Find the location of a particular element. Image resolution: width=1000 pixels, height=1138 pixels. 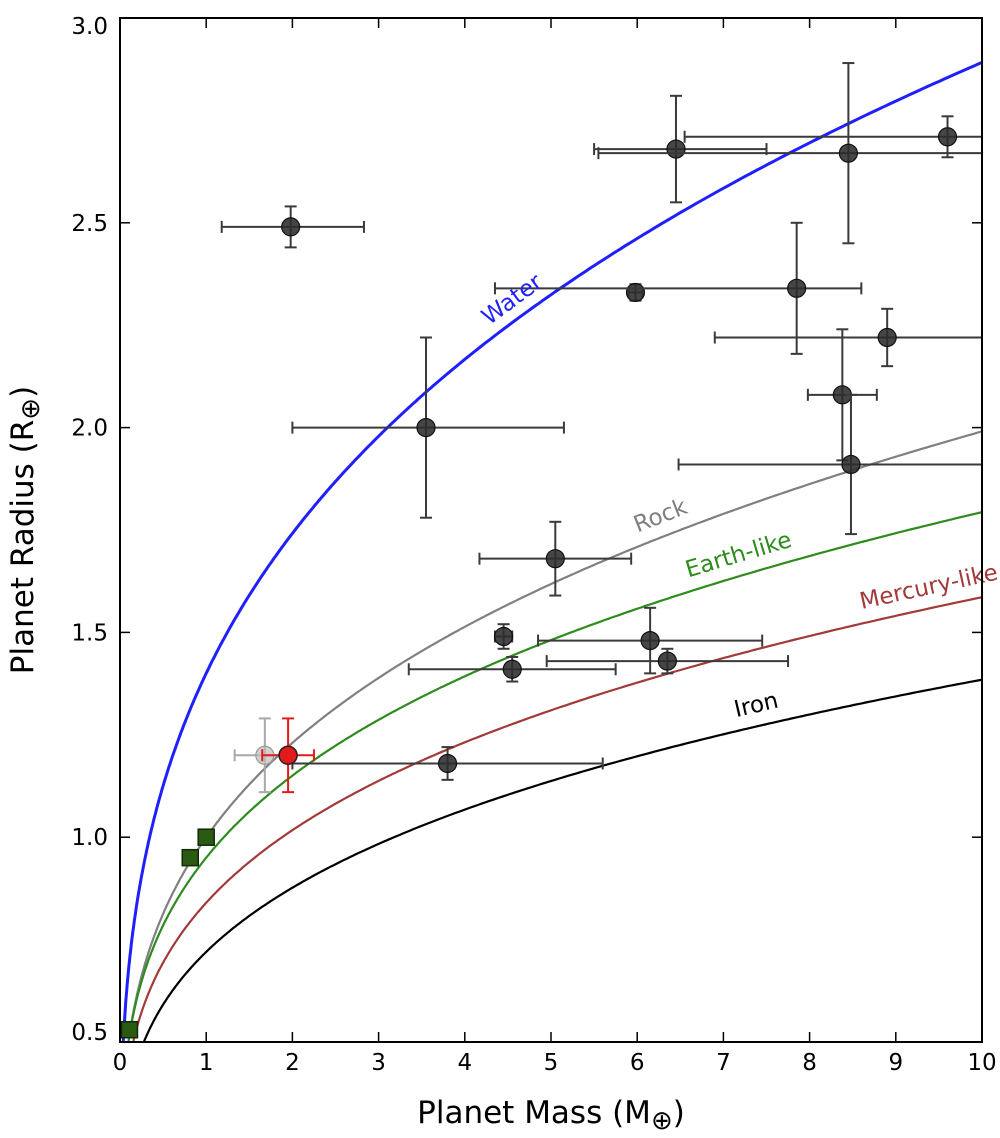

x-tick-label: 0 is located at coordinates (120, 1063).